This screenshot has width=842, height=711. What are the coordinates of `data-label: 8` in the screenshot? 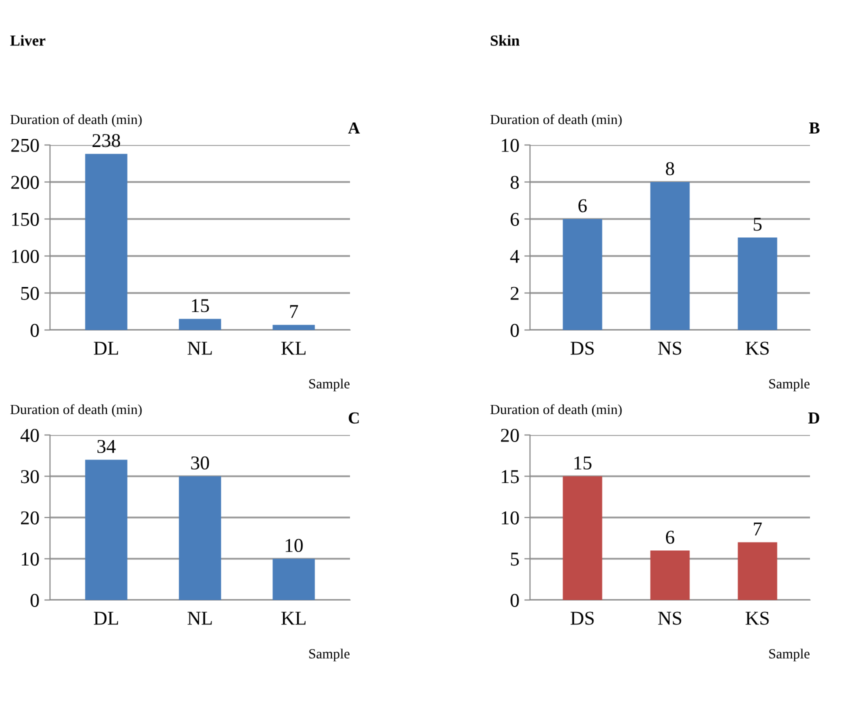 It's located at (670, 169).